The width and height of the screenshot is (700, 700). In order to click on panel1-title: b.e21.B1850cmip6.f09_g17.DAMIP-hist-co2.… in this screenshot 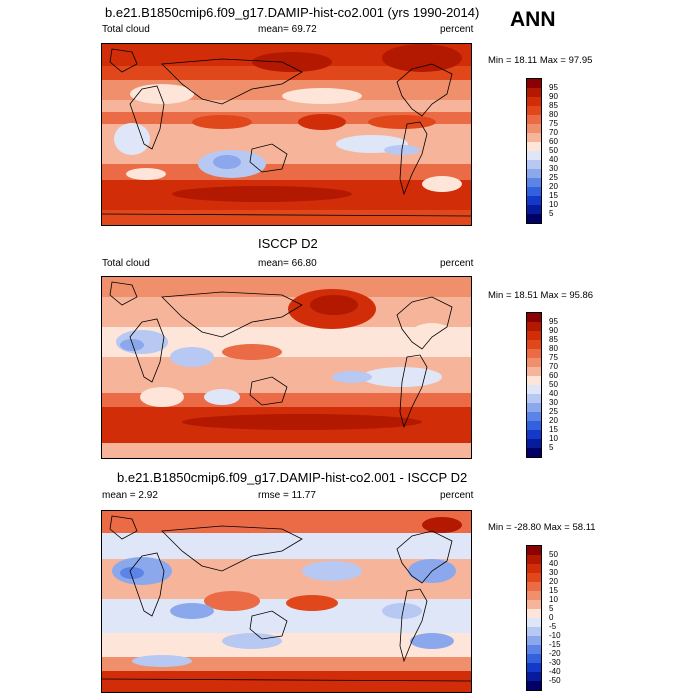, I will do `click(292, 12)`.